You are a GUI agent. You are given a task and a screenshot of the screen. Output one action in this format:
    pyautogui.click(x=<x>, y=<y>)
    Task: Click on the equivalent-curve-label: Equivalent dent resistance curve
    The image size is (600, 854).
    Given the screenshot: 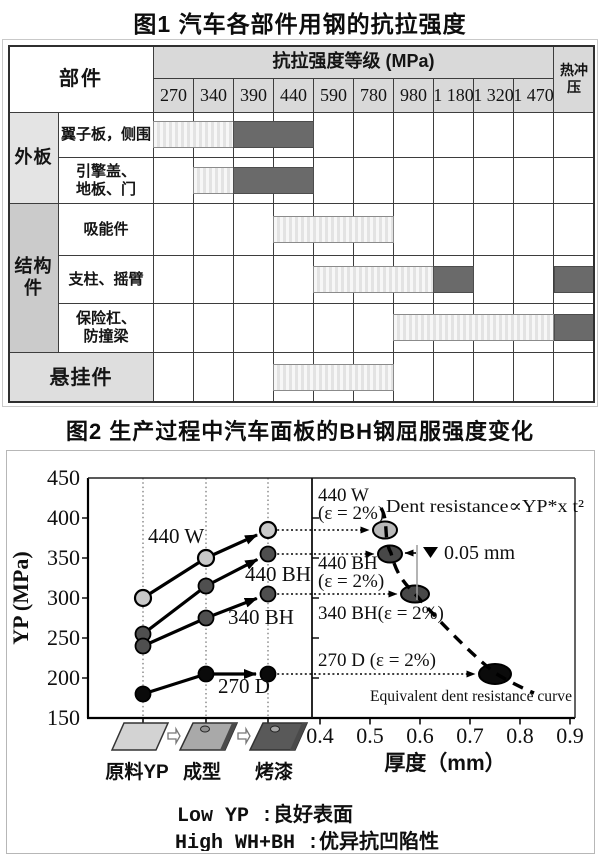 What is the action you would take?
    pyautogui.click(x=471, y=696)
    